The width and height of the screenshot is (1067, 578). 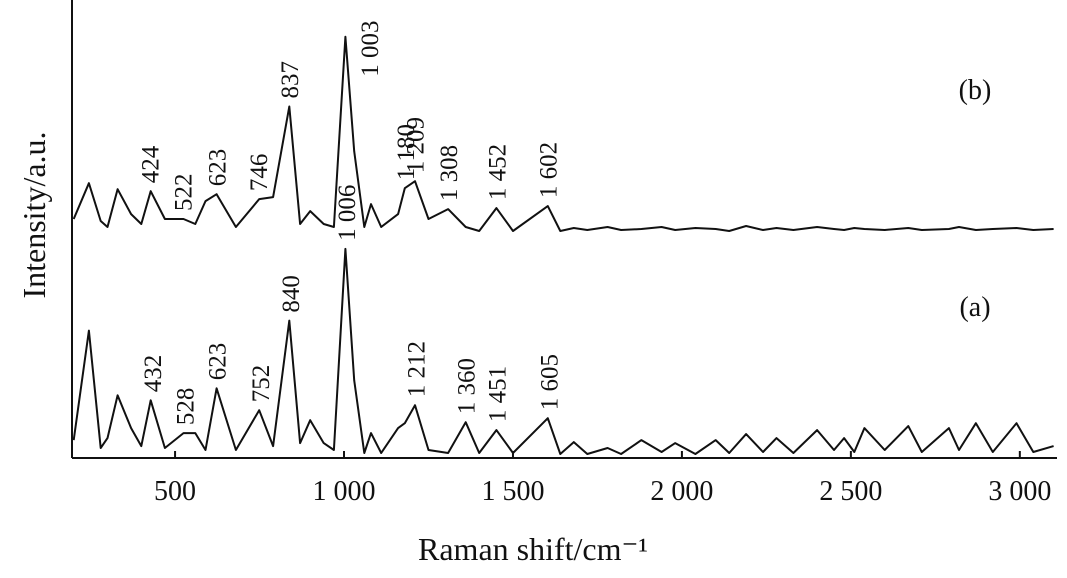 I want to click on peak-label: 752, so click(x=261, y=384).